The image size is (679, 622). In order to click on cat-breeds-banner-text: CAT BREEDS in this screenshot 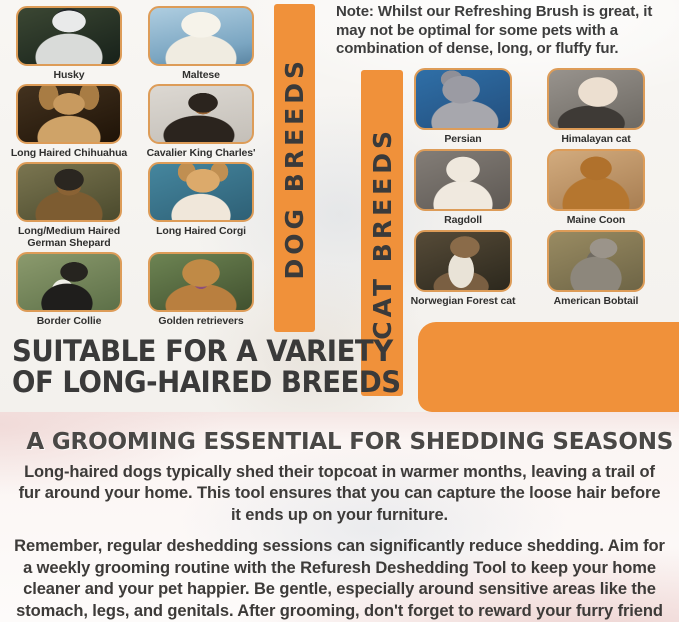, I will do `click(382, 233)`.